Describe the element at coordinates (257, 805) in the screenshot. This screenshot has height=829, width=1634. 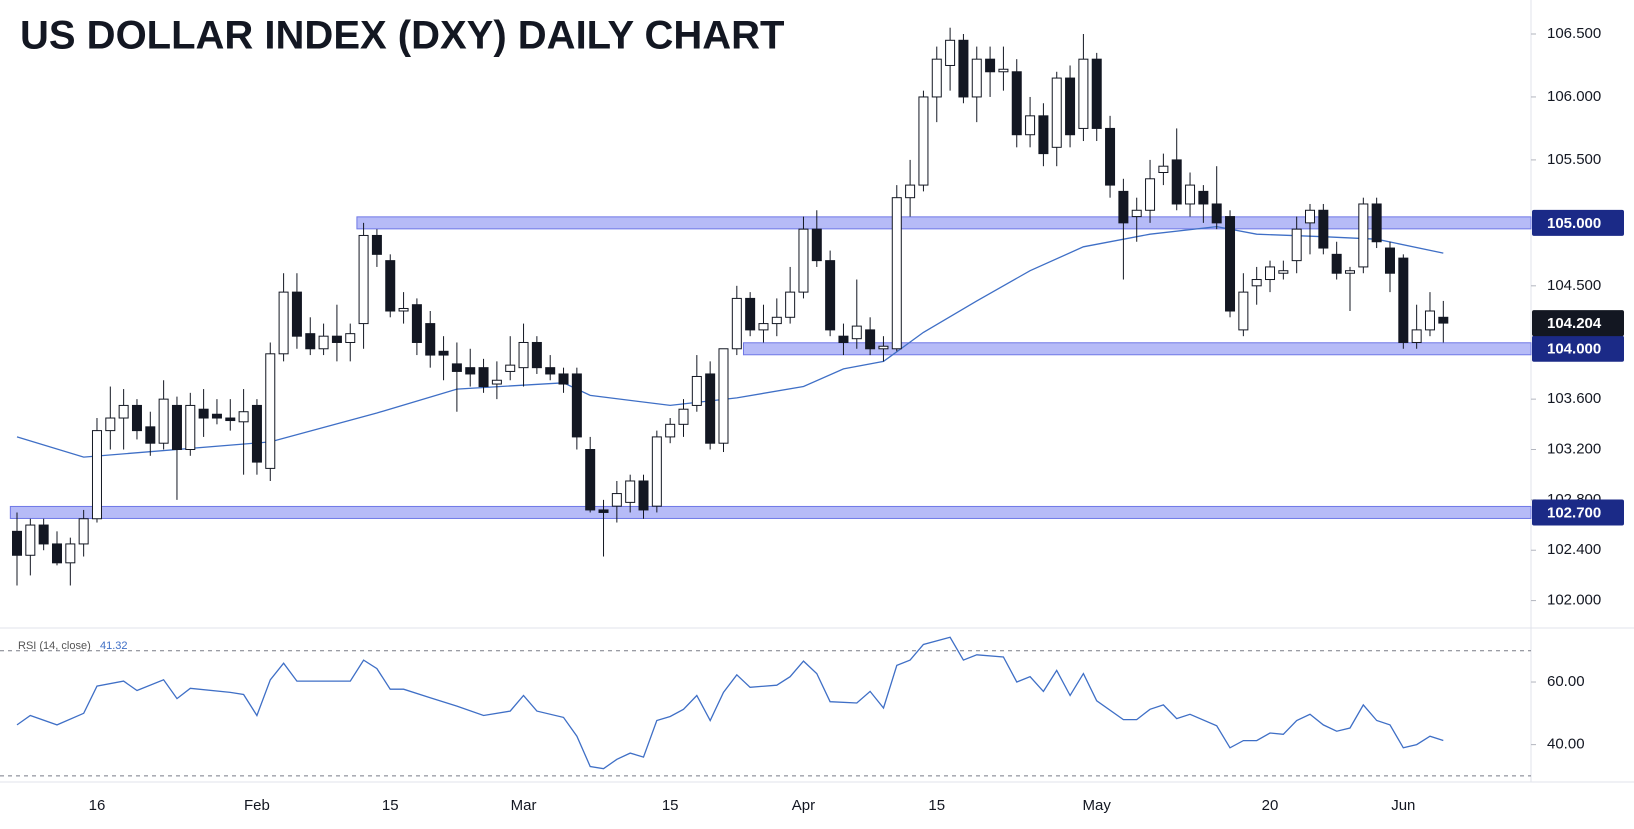
I see `x-tick-label: Feb` at that location.